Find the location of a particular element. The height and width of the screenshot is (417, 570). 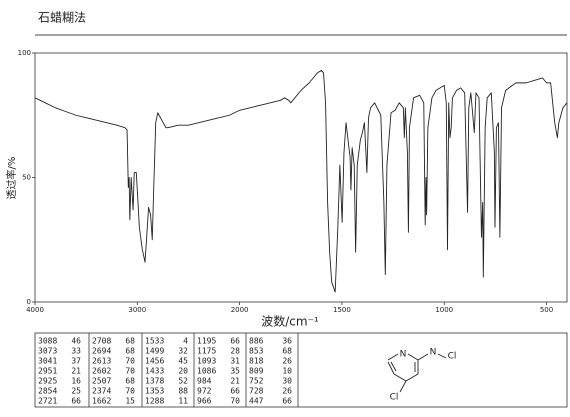

peak-transmittance: 25 is located at coordinates (76, 391).